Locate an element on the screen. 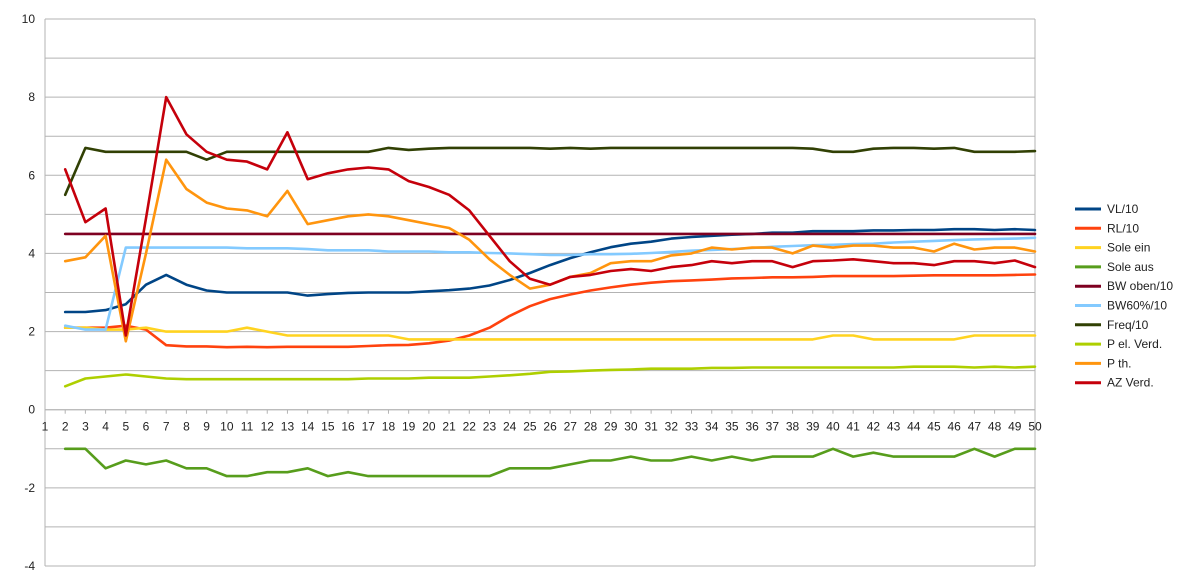  x-tick-label: 50 is located at coordinates (1035, 427).